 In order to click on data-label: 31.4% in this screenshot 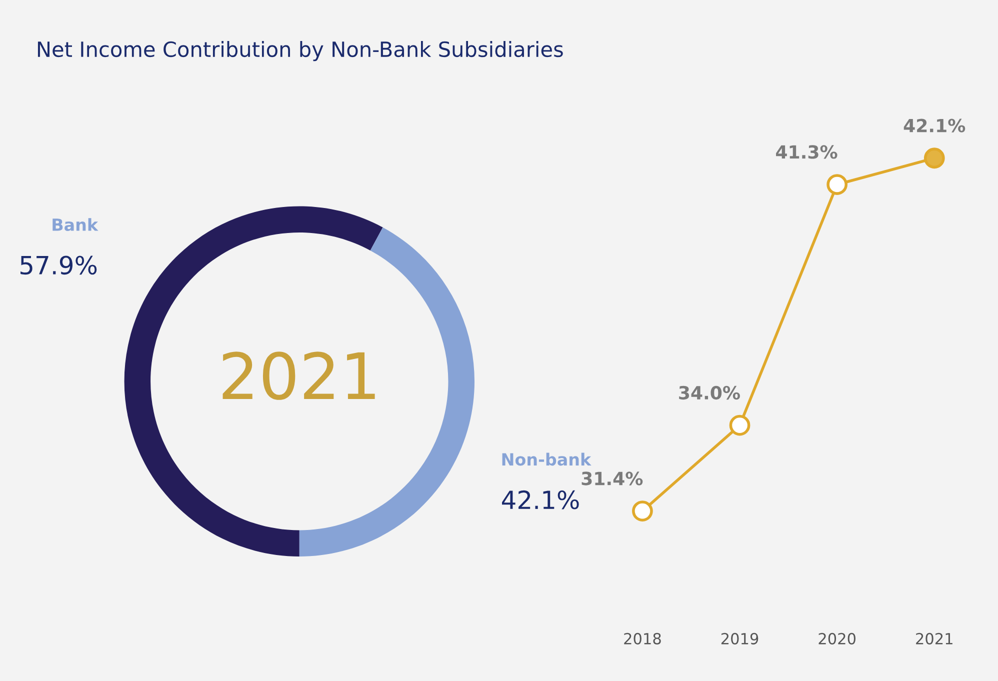, I will do `click(612, 479)`.